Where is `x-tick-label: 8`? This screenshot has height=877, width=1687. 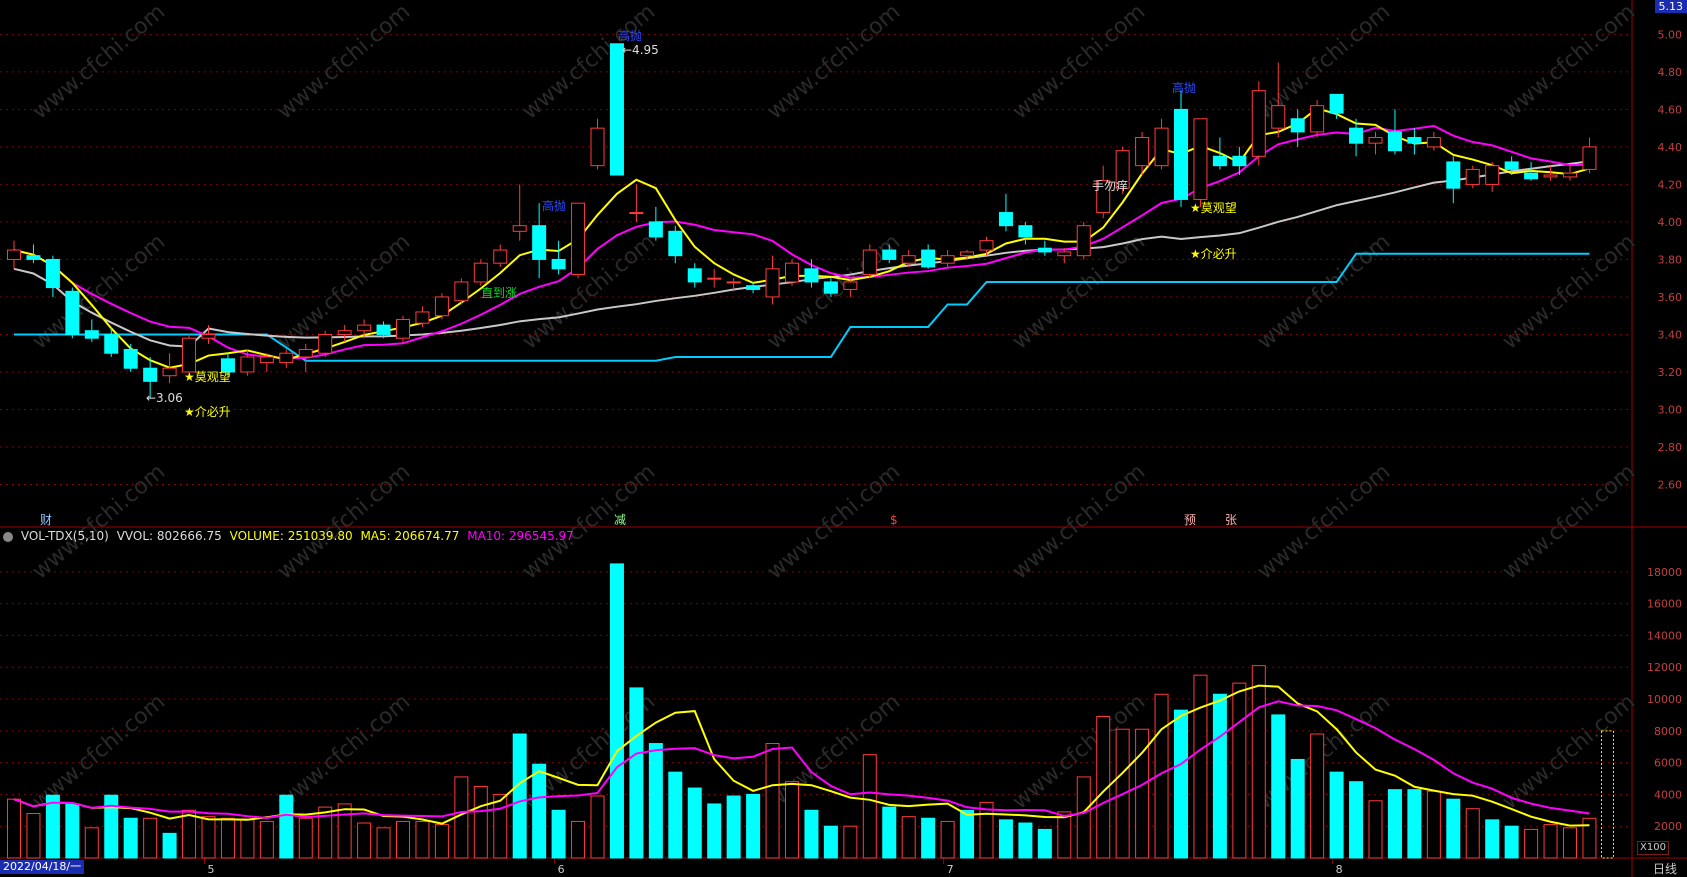
x-tick-label: 8 is located at coordinates (1339, 869).